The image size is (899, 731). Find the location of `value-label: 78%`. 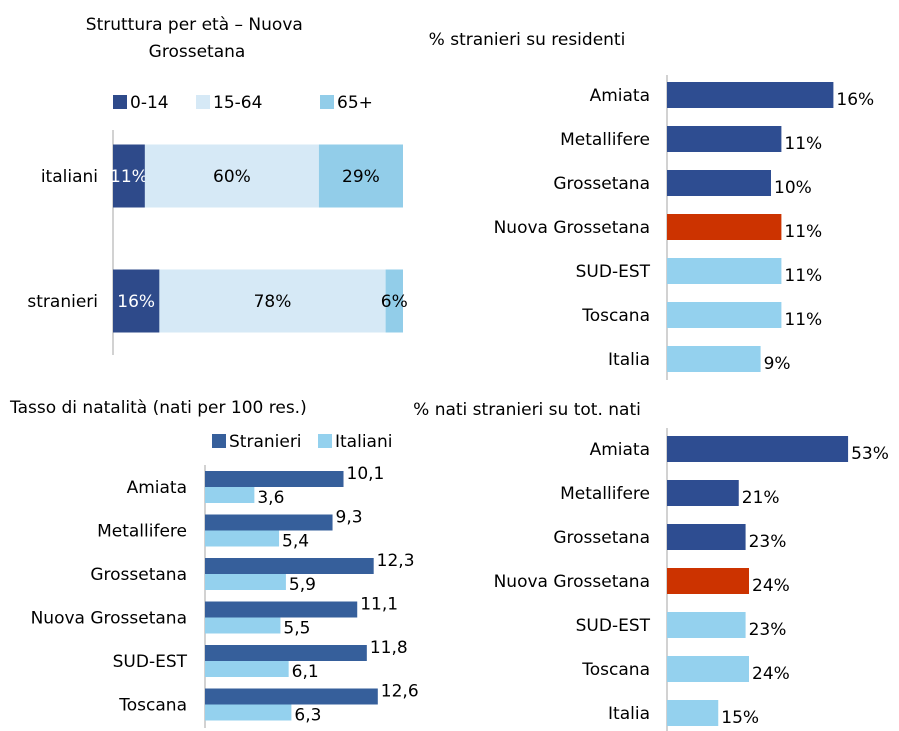

value-label: 78% is located at coordinates (273, 302).